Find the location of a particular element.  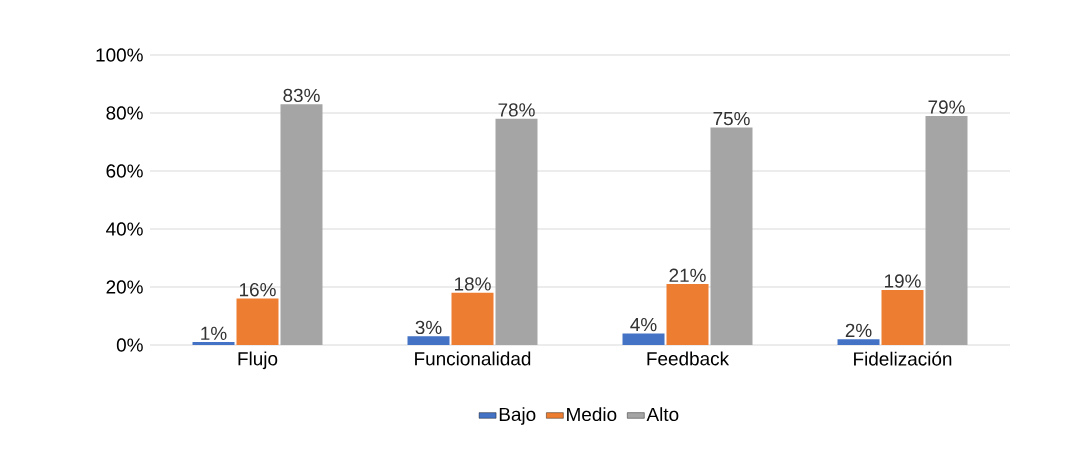

y-tick-label: 20% is located at coordinates (124, 287).